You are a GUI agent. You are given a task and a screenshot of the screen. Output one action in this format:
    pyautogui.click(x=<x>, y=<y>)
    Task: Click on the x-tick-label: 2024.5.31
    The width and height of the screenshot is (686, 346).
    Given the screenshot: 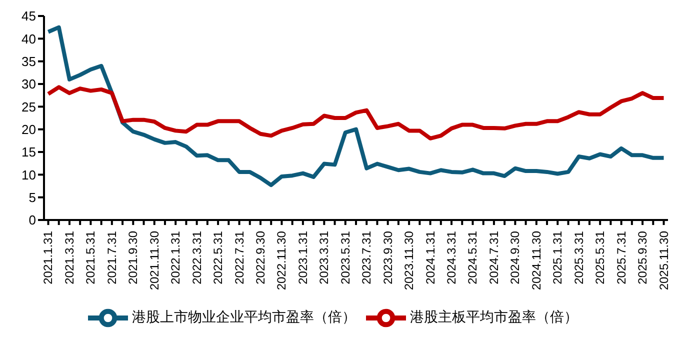 What is the action you would take?
    pyautogui.click(x=473, y=257)
    